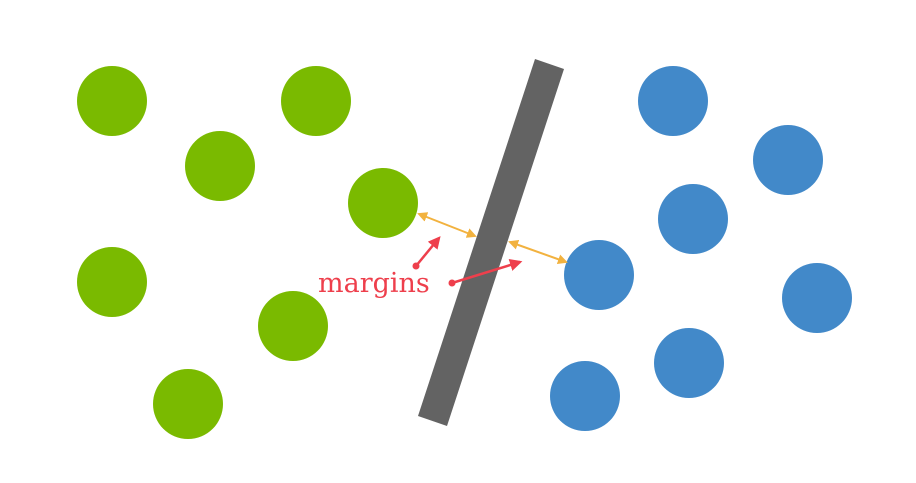  Describe the element at coordinates (428, 251) in the screenshot. I see `pointer-arrow-left` at that location.